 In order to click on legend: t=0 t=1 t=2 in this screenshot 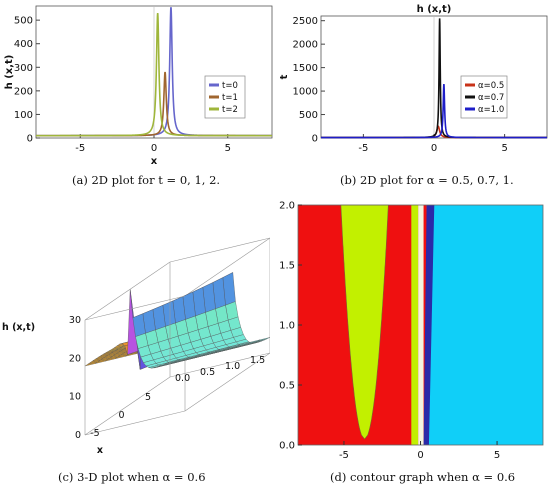, I will do `click(225, 97)`.